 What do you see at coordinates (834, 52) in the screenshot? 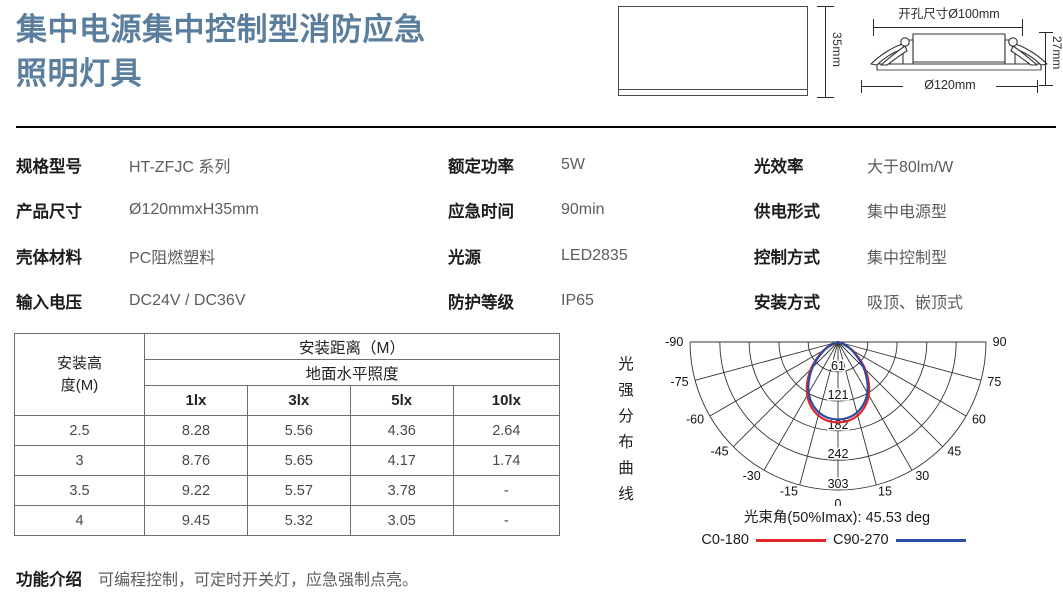
I see `height-dimension: 35mm` at bounding box center [834, 52].